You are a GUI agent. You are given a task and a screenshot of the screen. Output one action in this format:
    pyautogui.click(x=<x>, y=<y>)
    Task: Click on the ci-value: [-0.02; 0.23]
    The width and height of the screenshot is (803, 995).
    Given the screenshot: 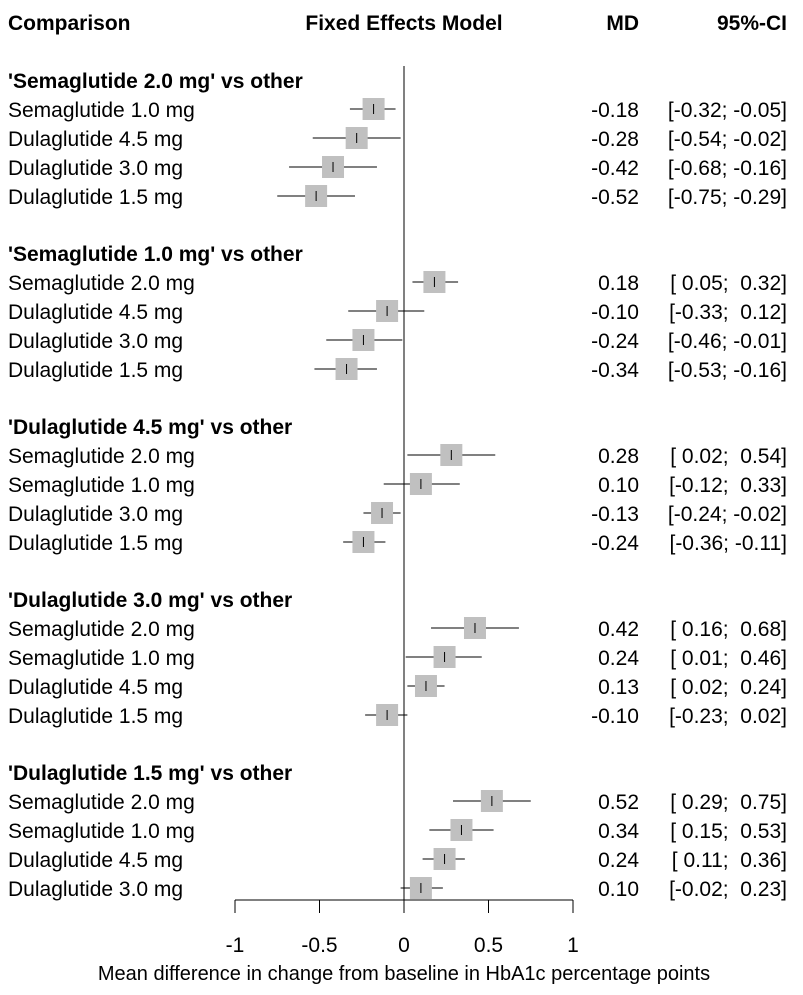 What is the action you would take?
    pyautogui.click(x=728, y=889)
    